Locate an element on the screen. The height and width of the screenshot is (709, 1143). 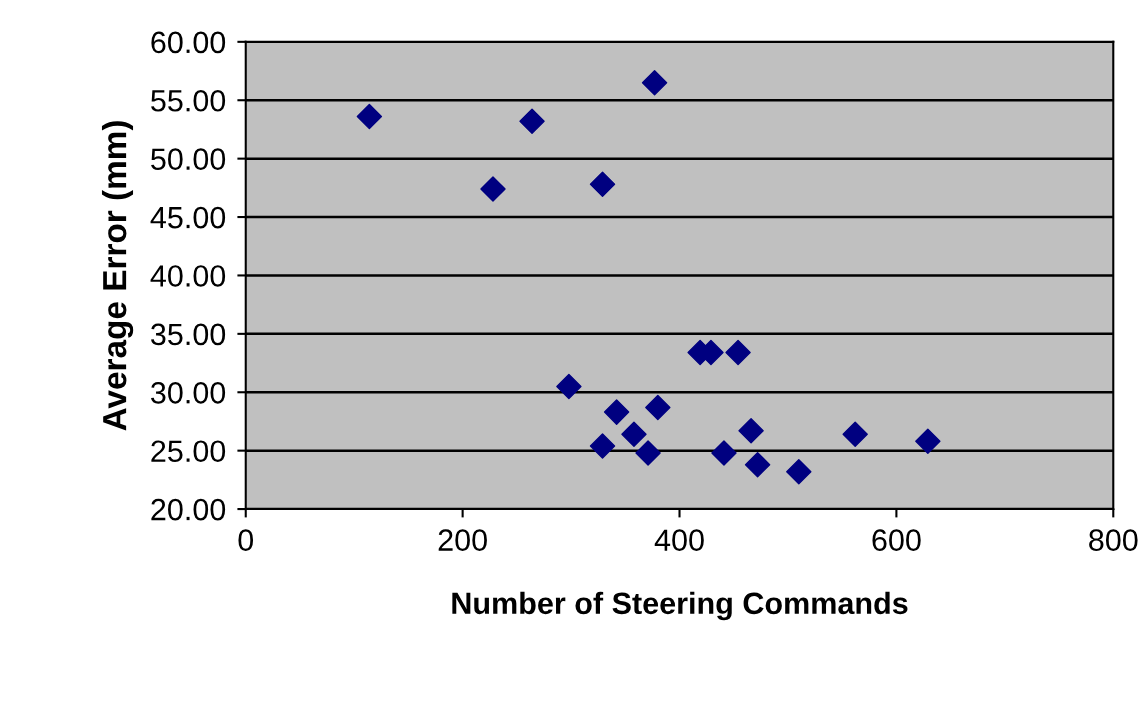
x-tick-label: 200 is located at coordinates (462, 540).